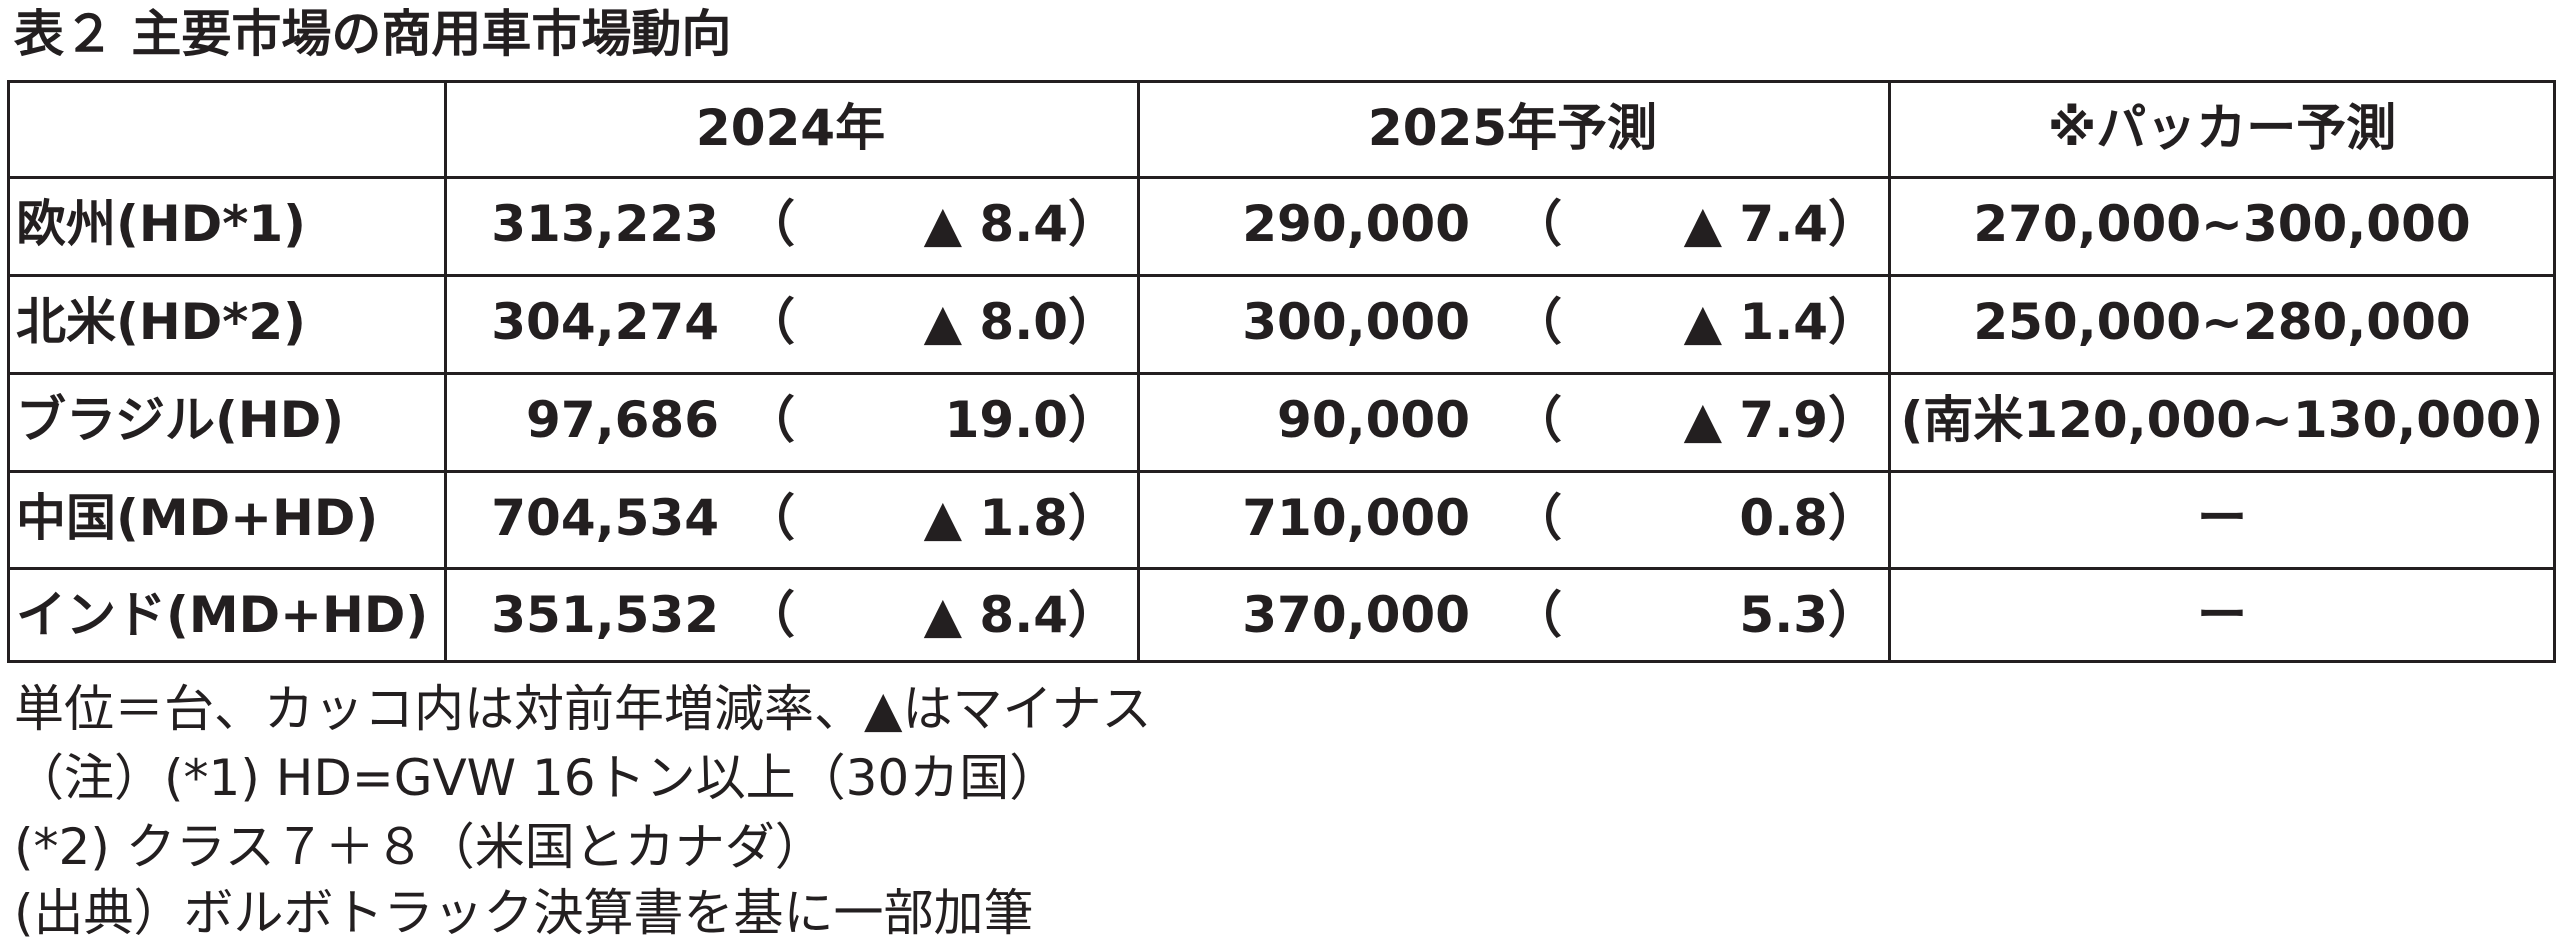 The height and width of the screenshot is (946, 2560). I want to click on region: インド(MD+HD), so click(222, 615).